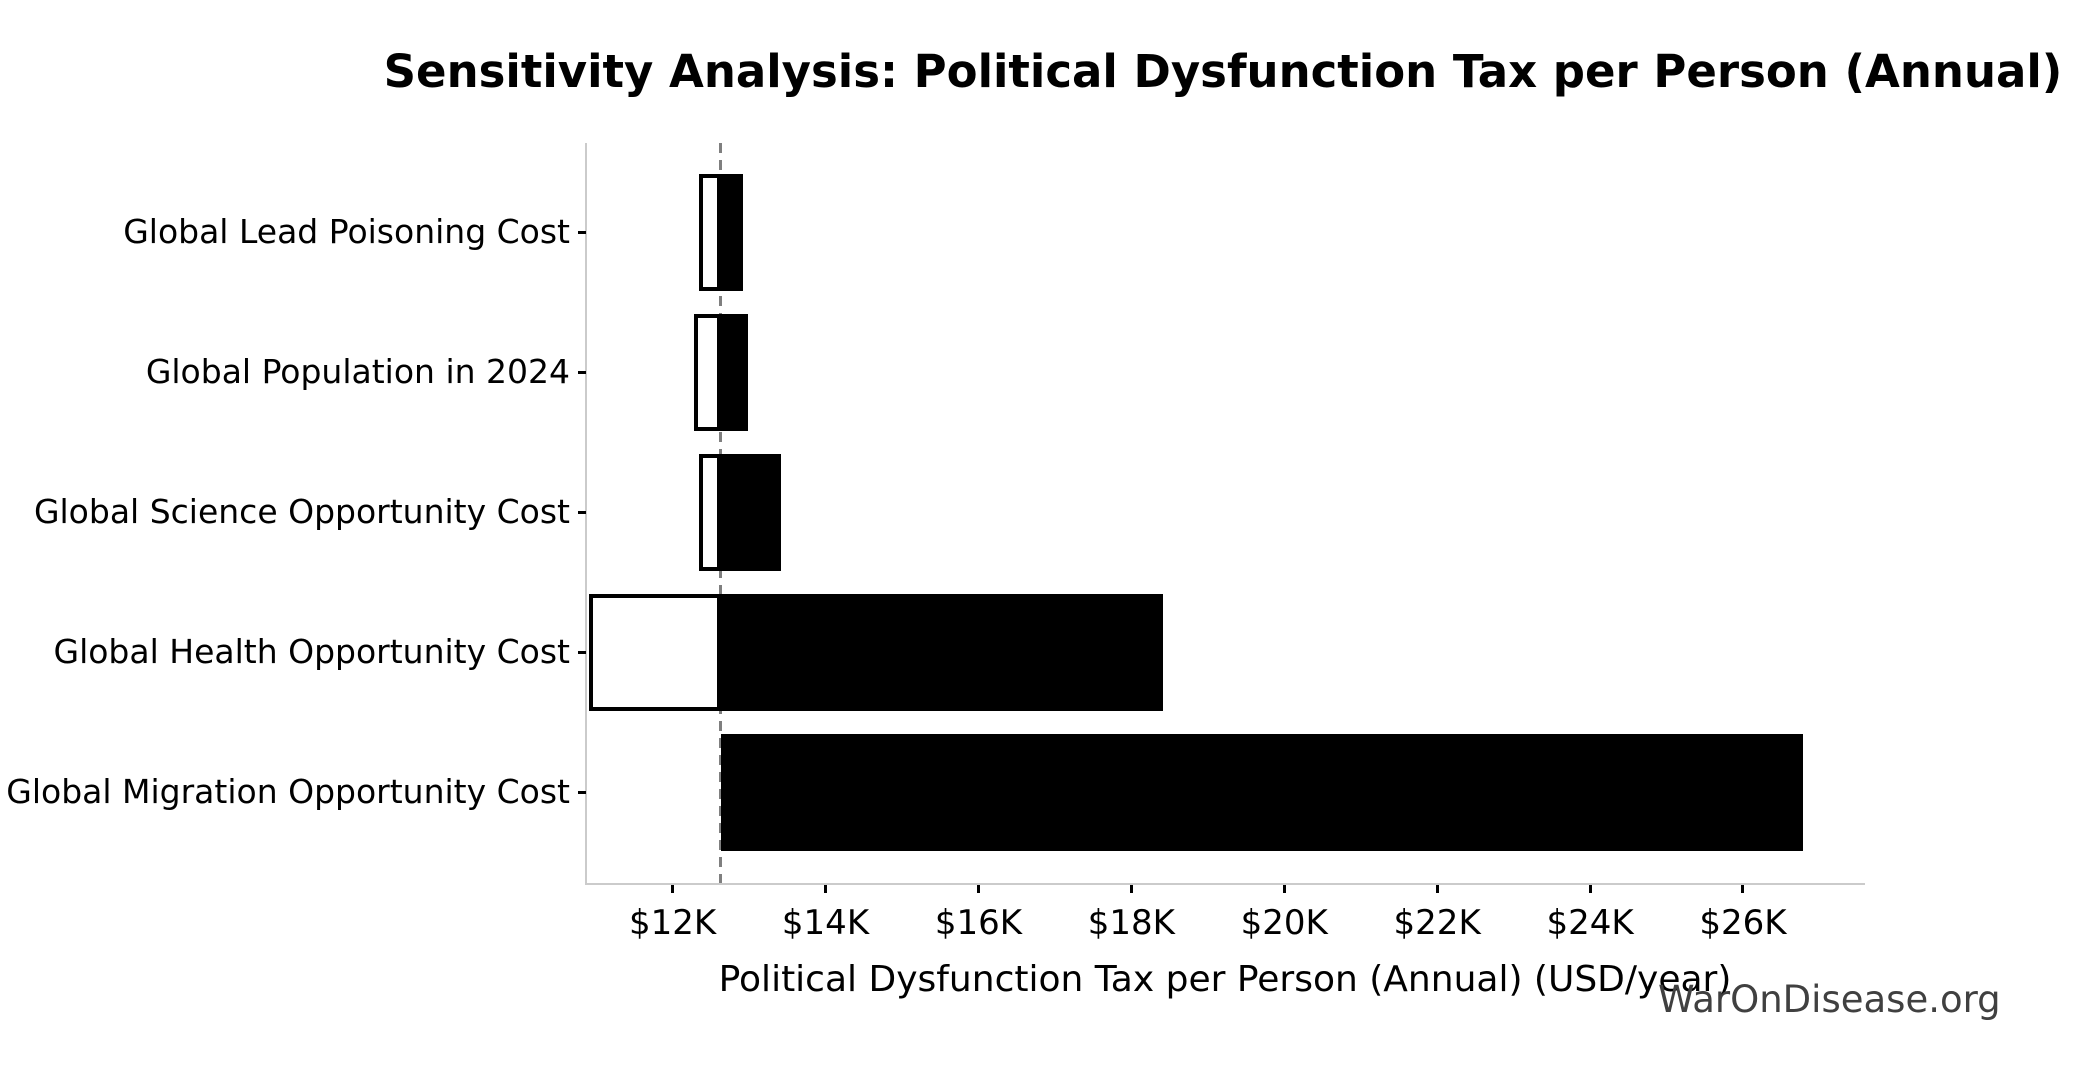  Describe the element at coordinates (301, 511) in the screenshot. I see `category-label: Global Science Opportunity Cost` at that location.